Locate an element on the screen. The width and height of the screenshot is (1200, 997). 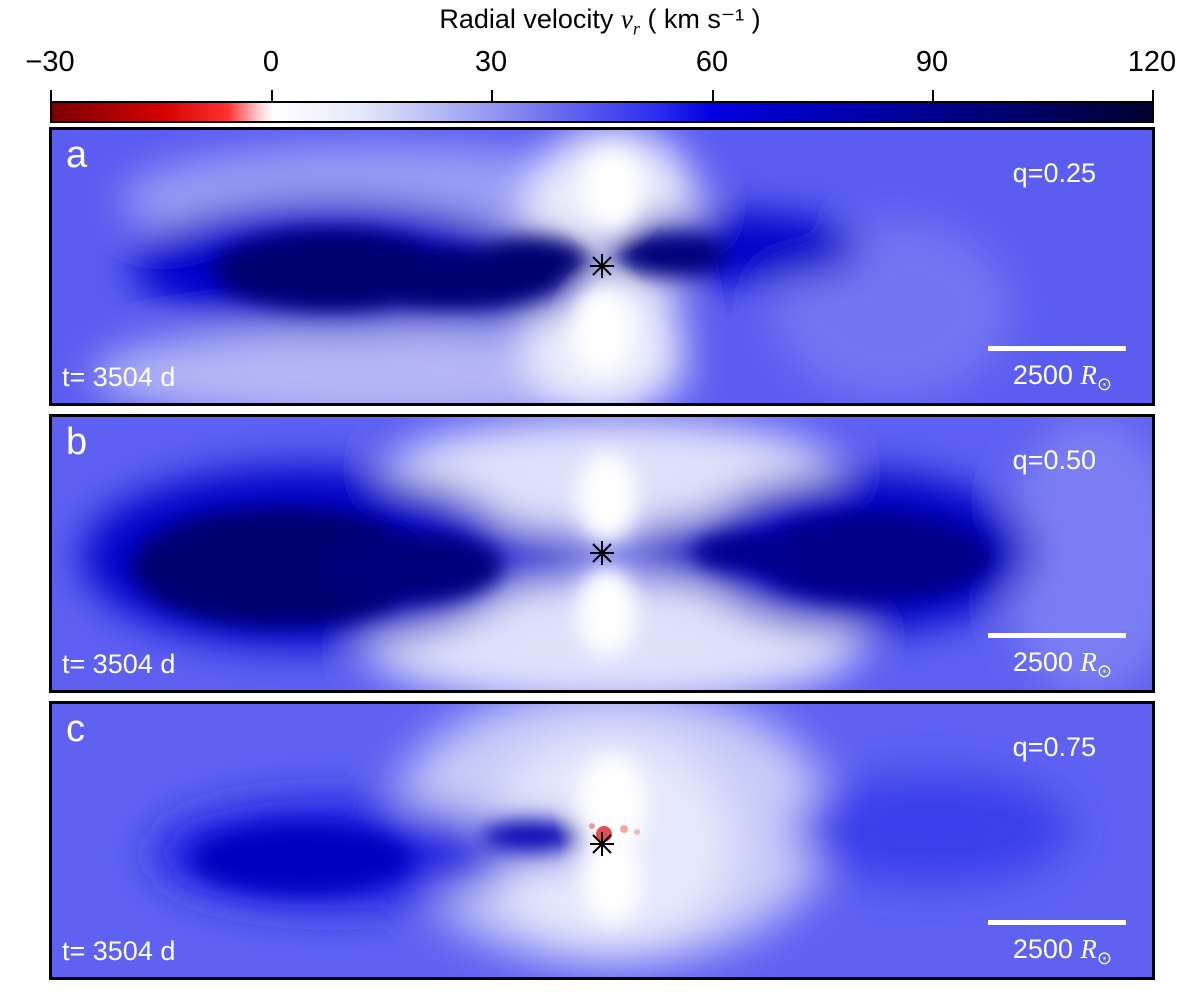
colorbar-symbol: vr is located at coordinates (630, 21).